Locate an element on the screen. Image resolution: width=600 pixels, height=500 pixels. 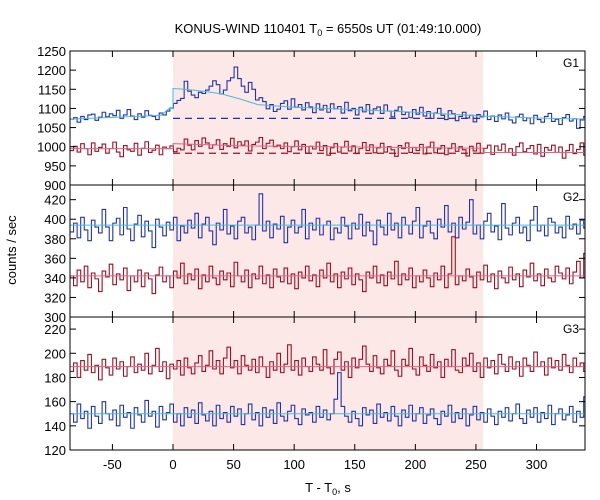
panel-g3-ytick-label-1: 120 is located at coordinates (55, 450).